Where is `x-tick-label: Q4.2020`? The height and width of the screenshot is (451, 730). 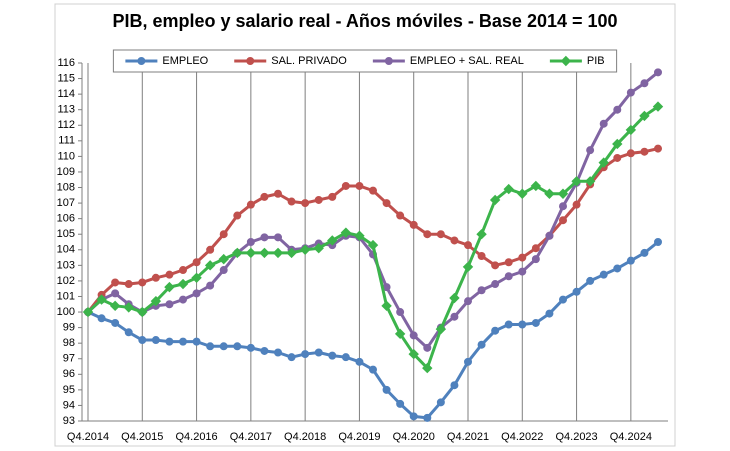
x-tick-label: Q4.2020 is located at coordinates (414, 437).